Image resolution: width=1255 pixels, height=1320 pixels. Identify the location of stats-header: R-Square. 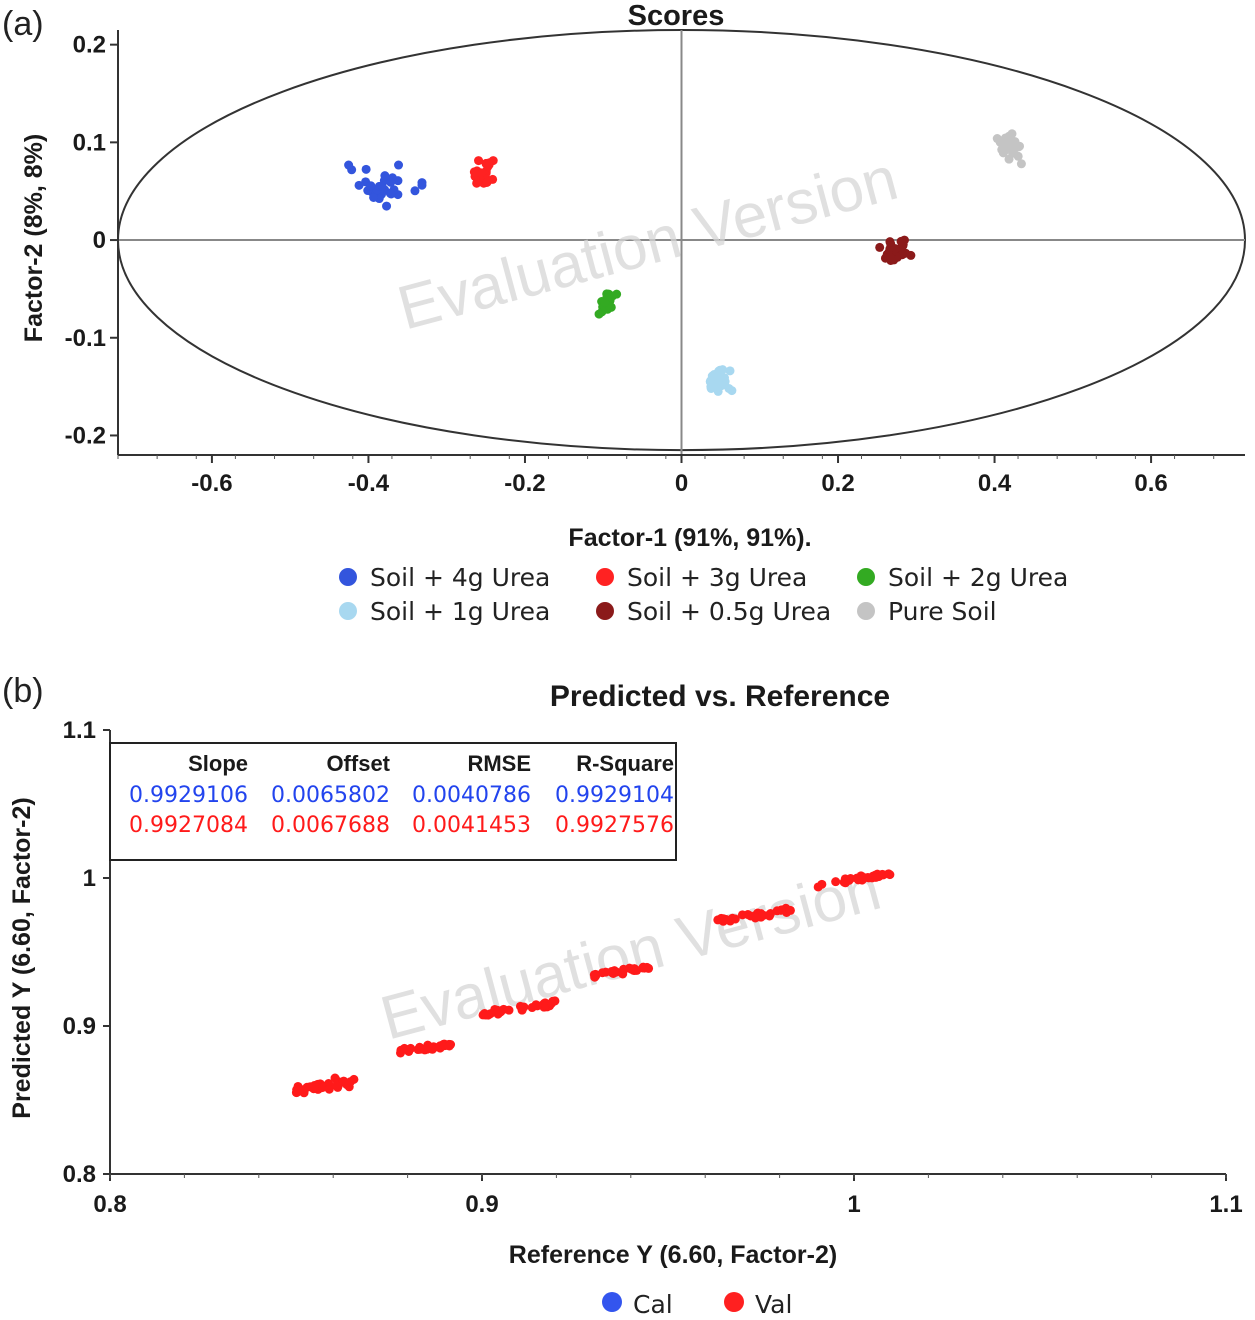
(625, 763).